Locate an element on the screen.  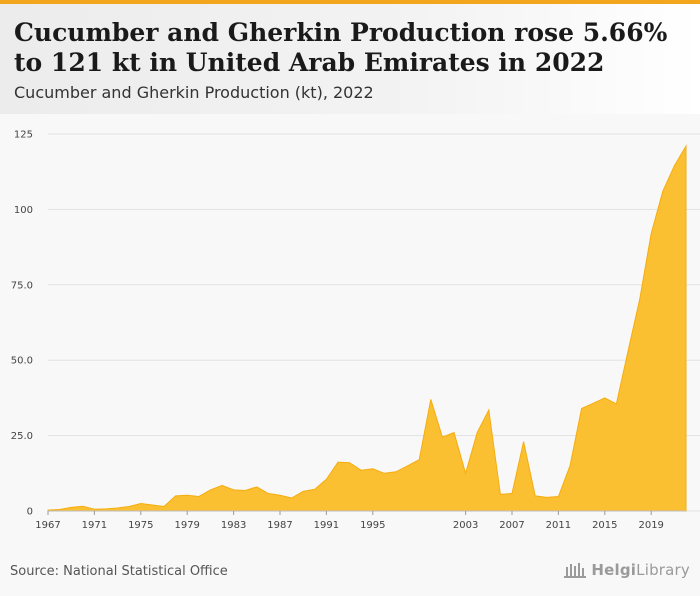
y-tick-label: 50.0 is located at coordinates (22, 361).